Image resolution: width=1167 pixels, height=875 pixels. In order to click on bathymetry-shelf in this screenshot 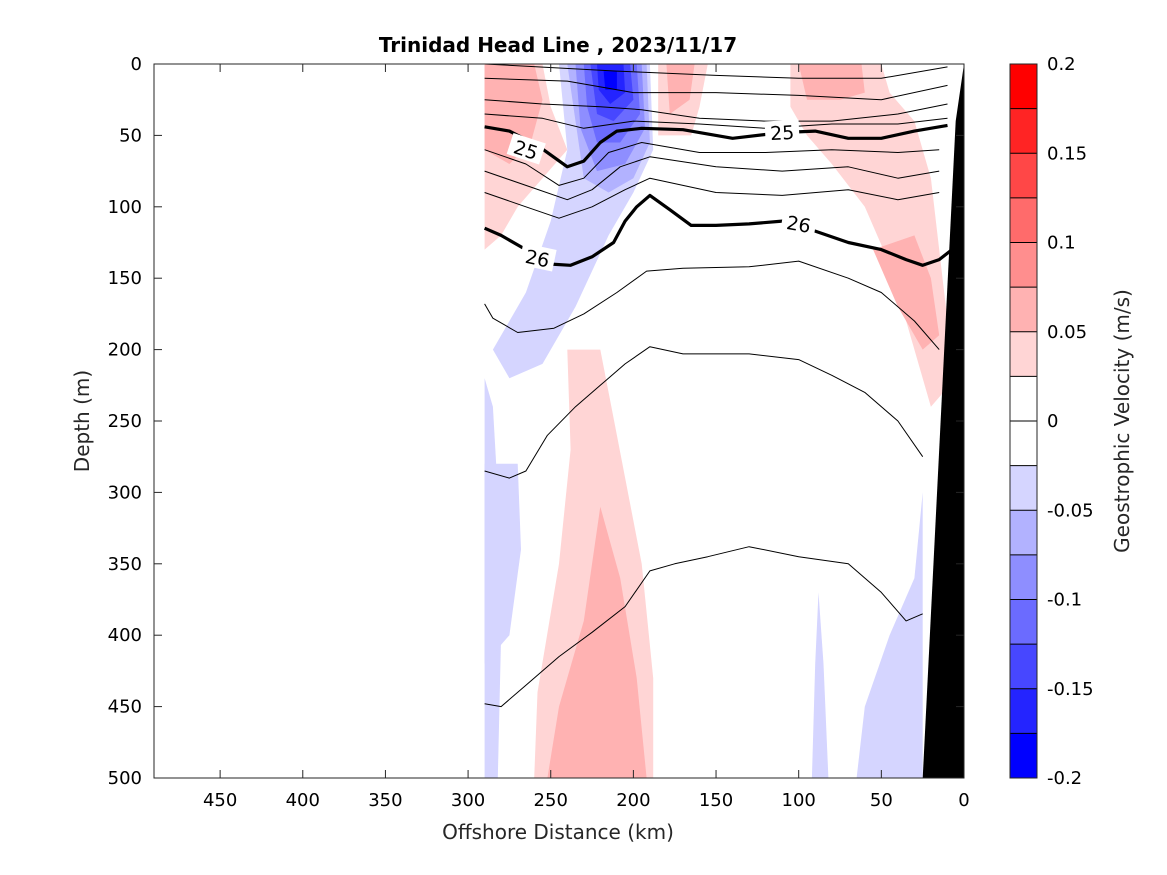, I will do `click(943, 421)`.